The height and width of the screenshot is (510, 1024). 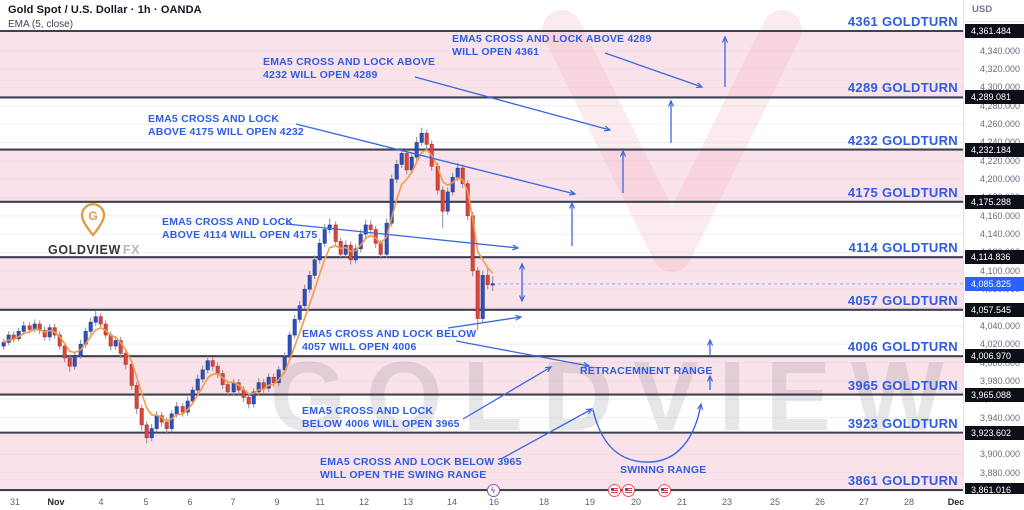 I want to click on time-axis-label: 20, so click(x=636, y=502).